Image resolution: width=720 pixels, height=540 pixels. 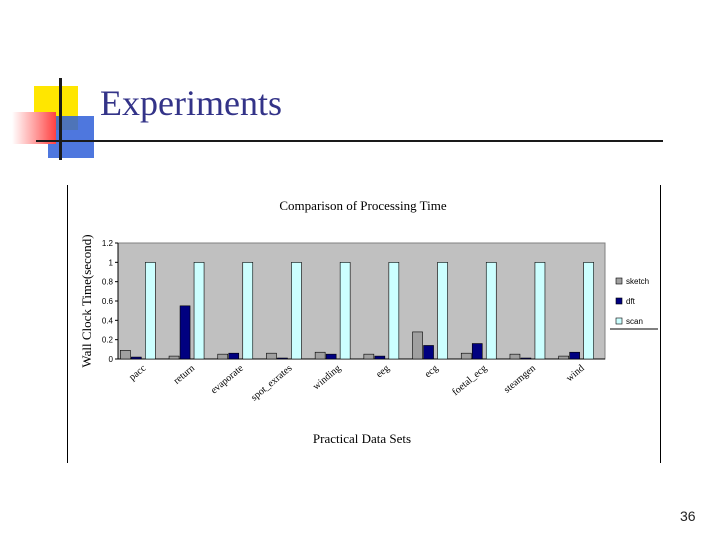 I want to click on legend-swatch-scan, so click(x=619, y=321).